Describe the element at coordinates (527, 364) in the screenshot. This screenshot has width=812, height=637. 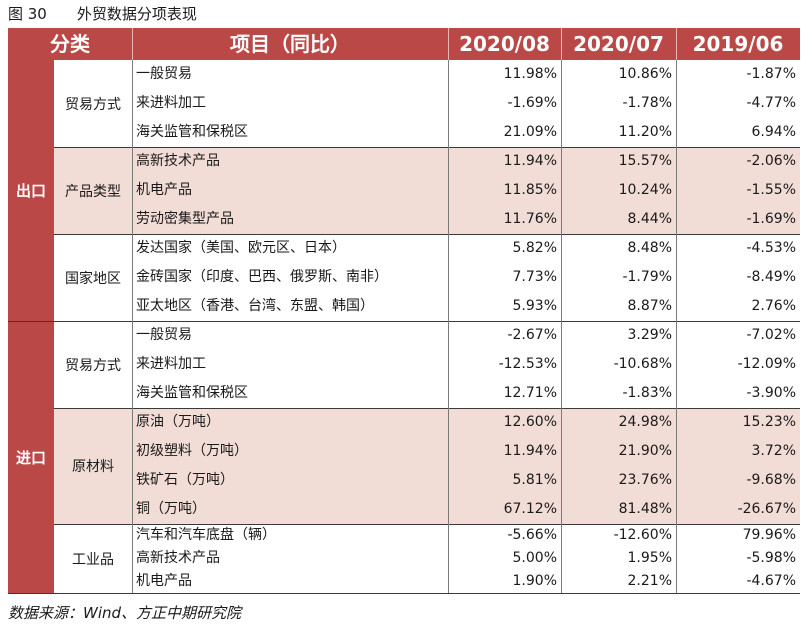
I see `value-2020-08: -12.53%` at that location.